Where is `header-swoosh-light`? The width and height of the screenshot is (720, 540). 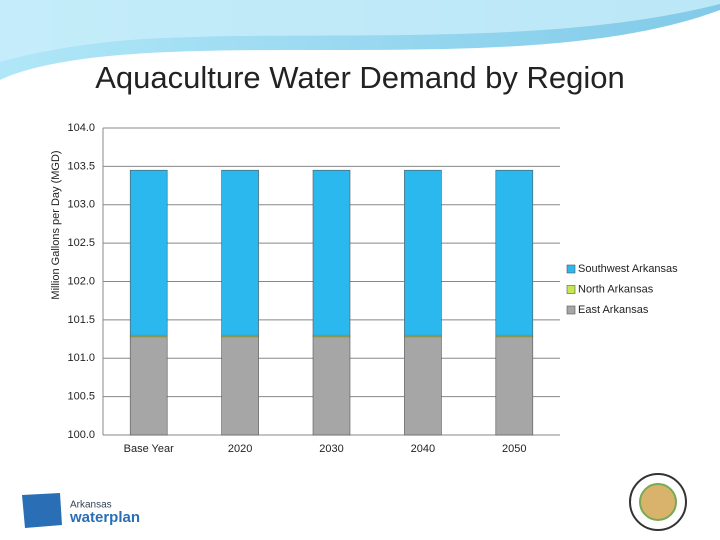 header-swoosh-light is located at coordinates (360, 31).